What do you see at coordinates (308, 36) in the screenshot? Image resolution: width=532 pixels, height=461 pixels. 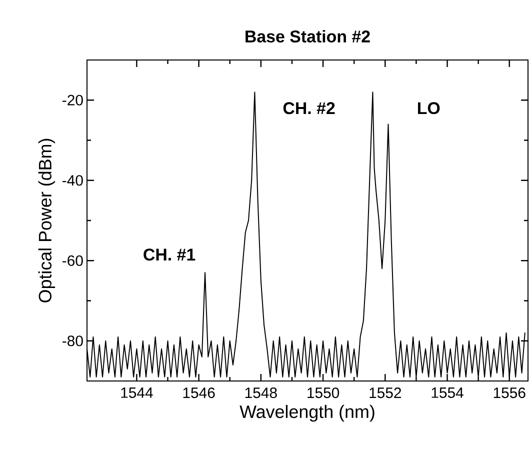 I see `chart-title: Base Station #2` at bounding box center [308, 36].